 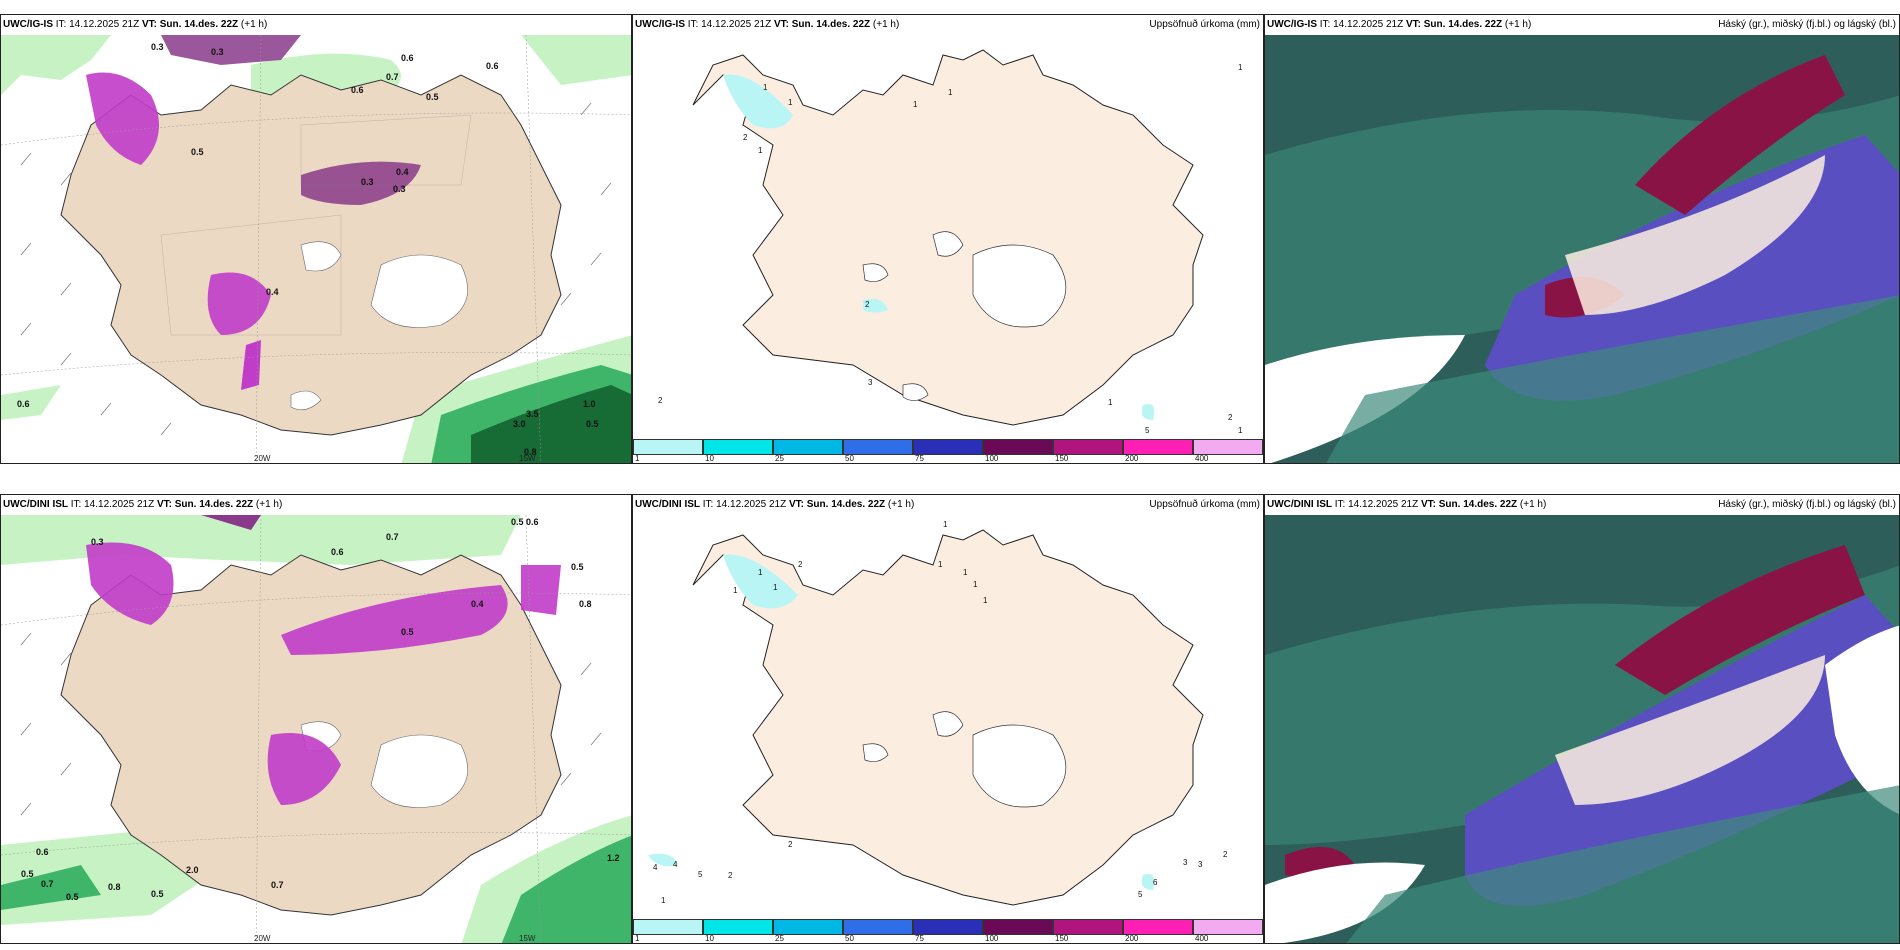 I want to click on colorbar-tick-label: 1, so click(x=637, y=938).